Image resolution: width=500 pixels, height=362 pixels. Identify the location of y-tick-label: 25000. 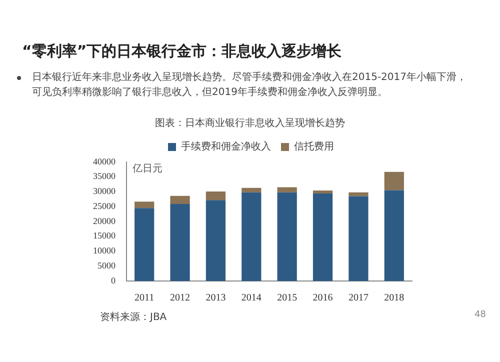
(104, 205).